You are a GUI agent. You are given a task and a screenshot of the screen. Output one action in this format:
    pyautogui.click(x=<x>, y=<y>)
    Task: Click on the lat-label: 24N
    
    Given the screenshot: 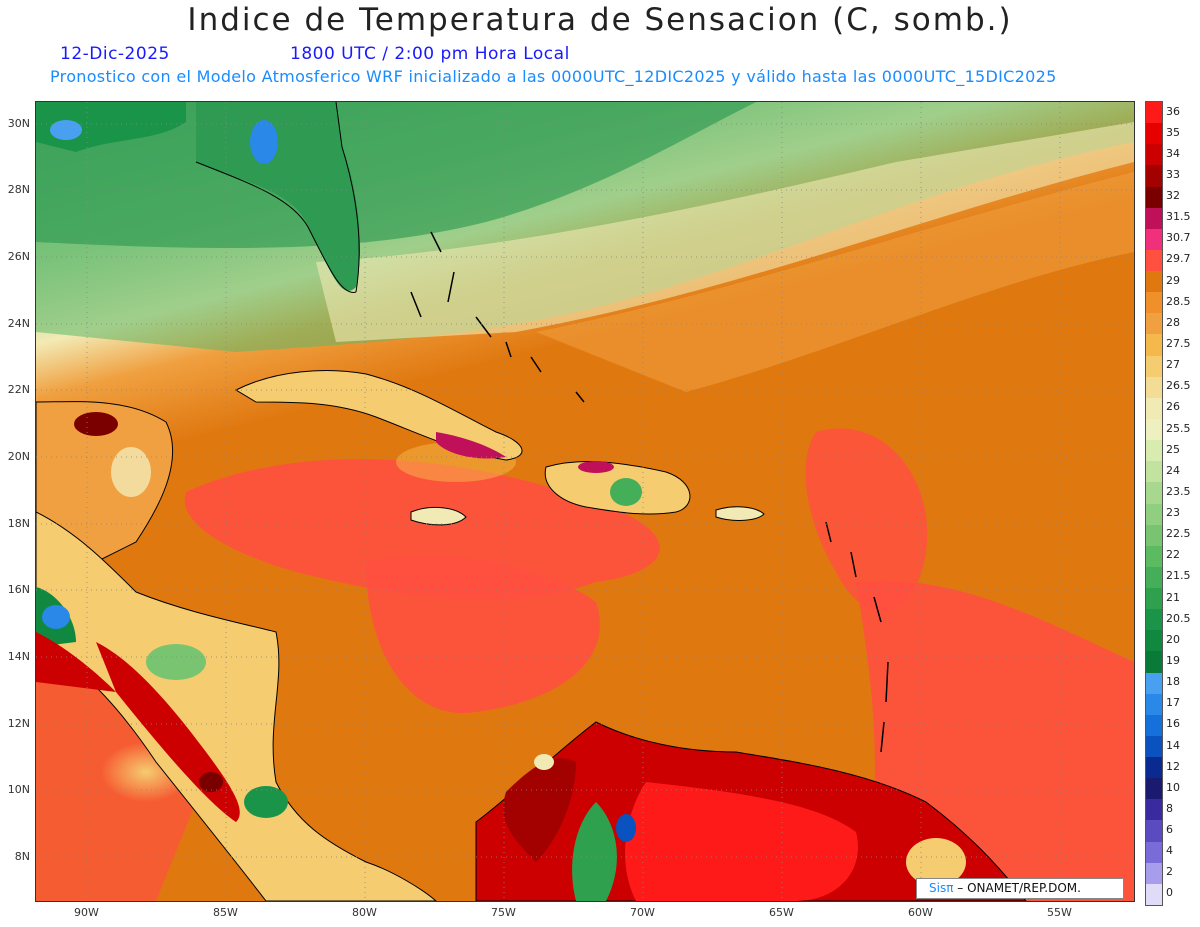 What is the action you would take?
    pyautogui.click(x=18, y=323)
    